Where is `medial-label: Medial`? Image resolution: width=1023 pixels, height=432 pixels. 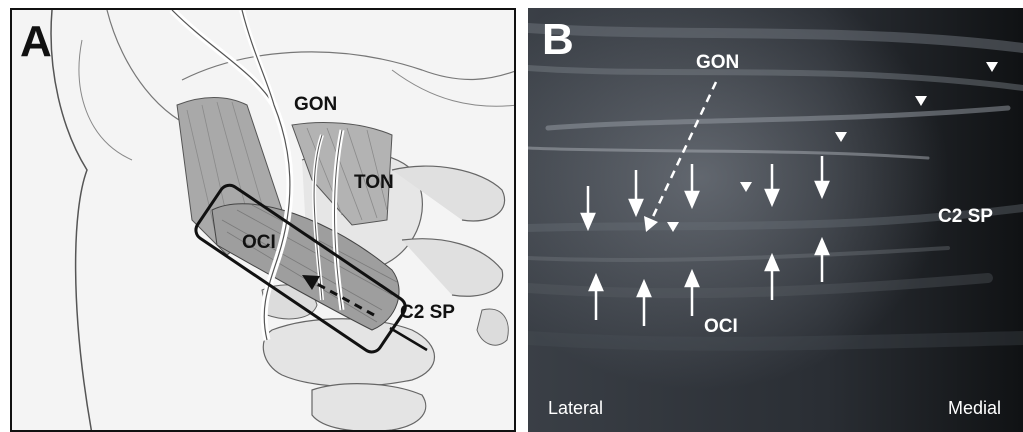
medial-label: Medial is located at coordinates (975, 408).